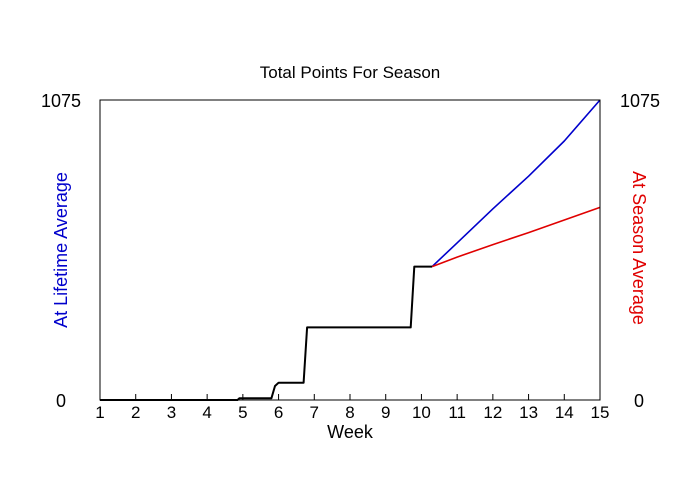 The width and height of the screenshot is (700, 500). What do you see at coordinates (600, 412) in the screenshot?
I see `x-tick-label: 15` at bounding box center [600, 412].